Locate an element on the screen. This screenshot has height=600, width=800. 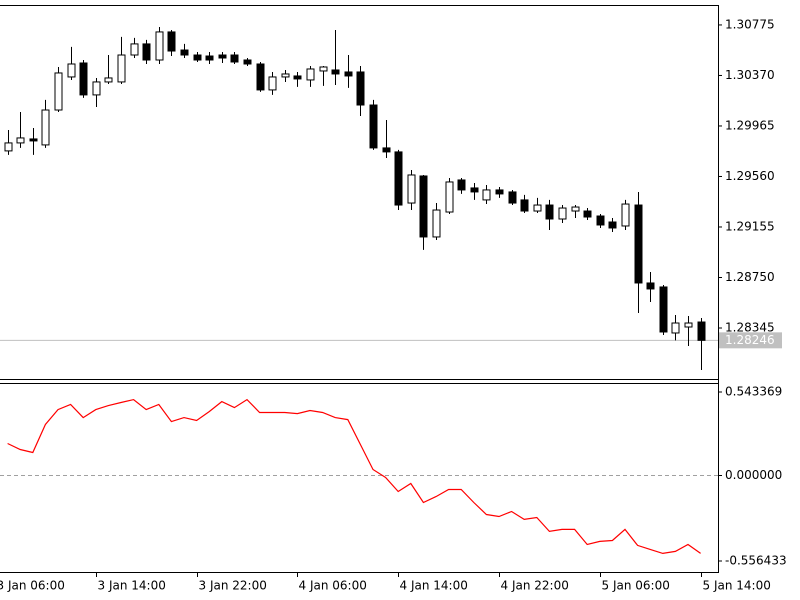
current-price-box is located at coordinates (750, 340).